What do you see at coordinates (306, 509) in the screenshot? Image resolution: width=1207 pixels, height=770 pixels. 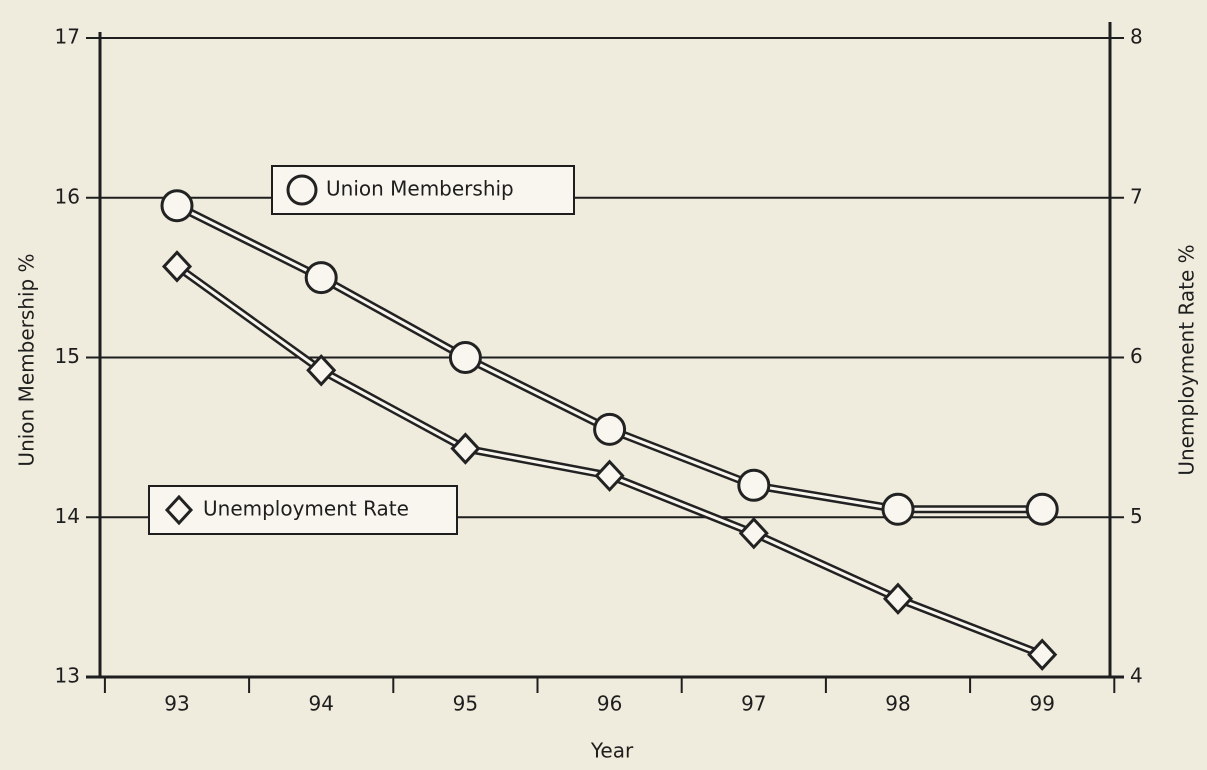 I see `legend-label: Unemployment Rate` at bounding box center [306, 509].